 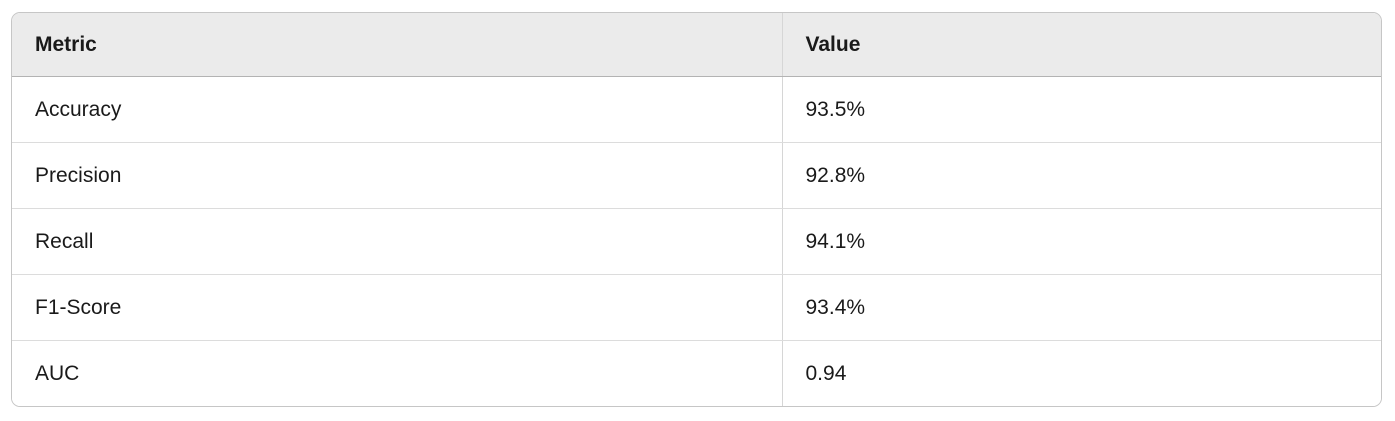 What do you see at coordinates (397, 373) in the screenshot?
I see `metric-cell: AUC` at bounding box center [397, 373].